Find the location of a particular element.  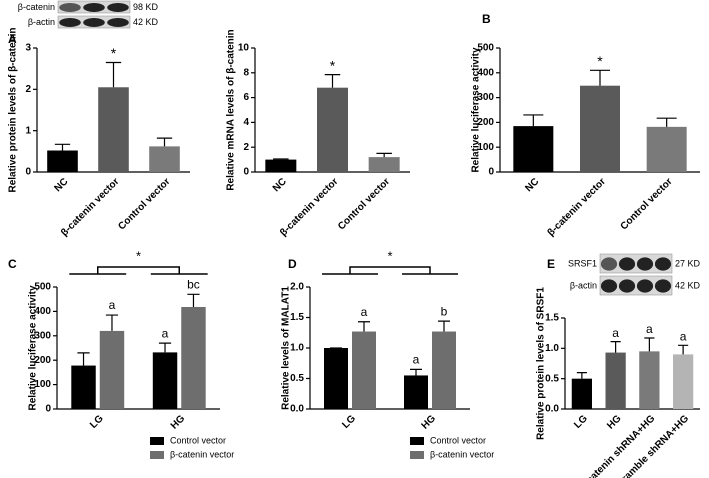

blot-strip is located at coordinates (636, 263).